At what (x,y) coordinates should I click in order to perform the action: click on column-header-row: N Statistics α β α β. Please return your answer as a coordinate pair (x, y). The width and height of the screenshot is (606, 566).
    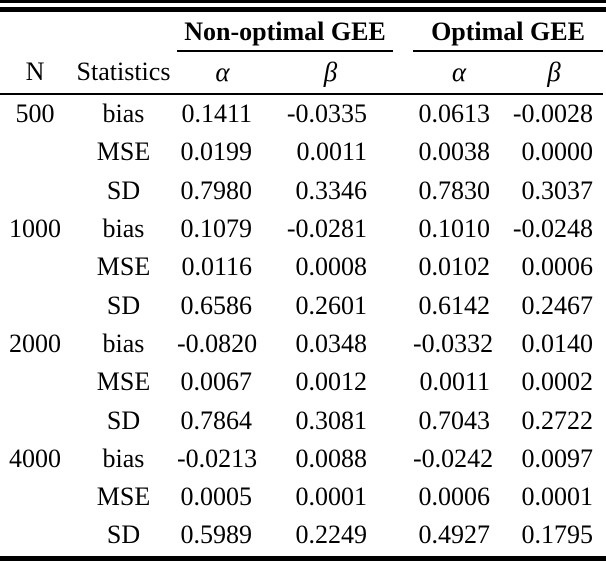
    Looking at the image, I should click on (302, 73).